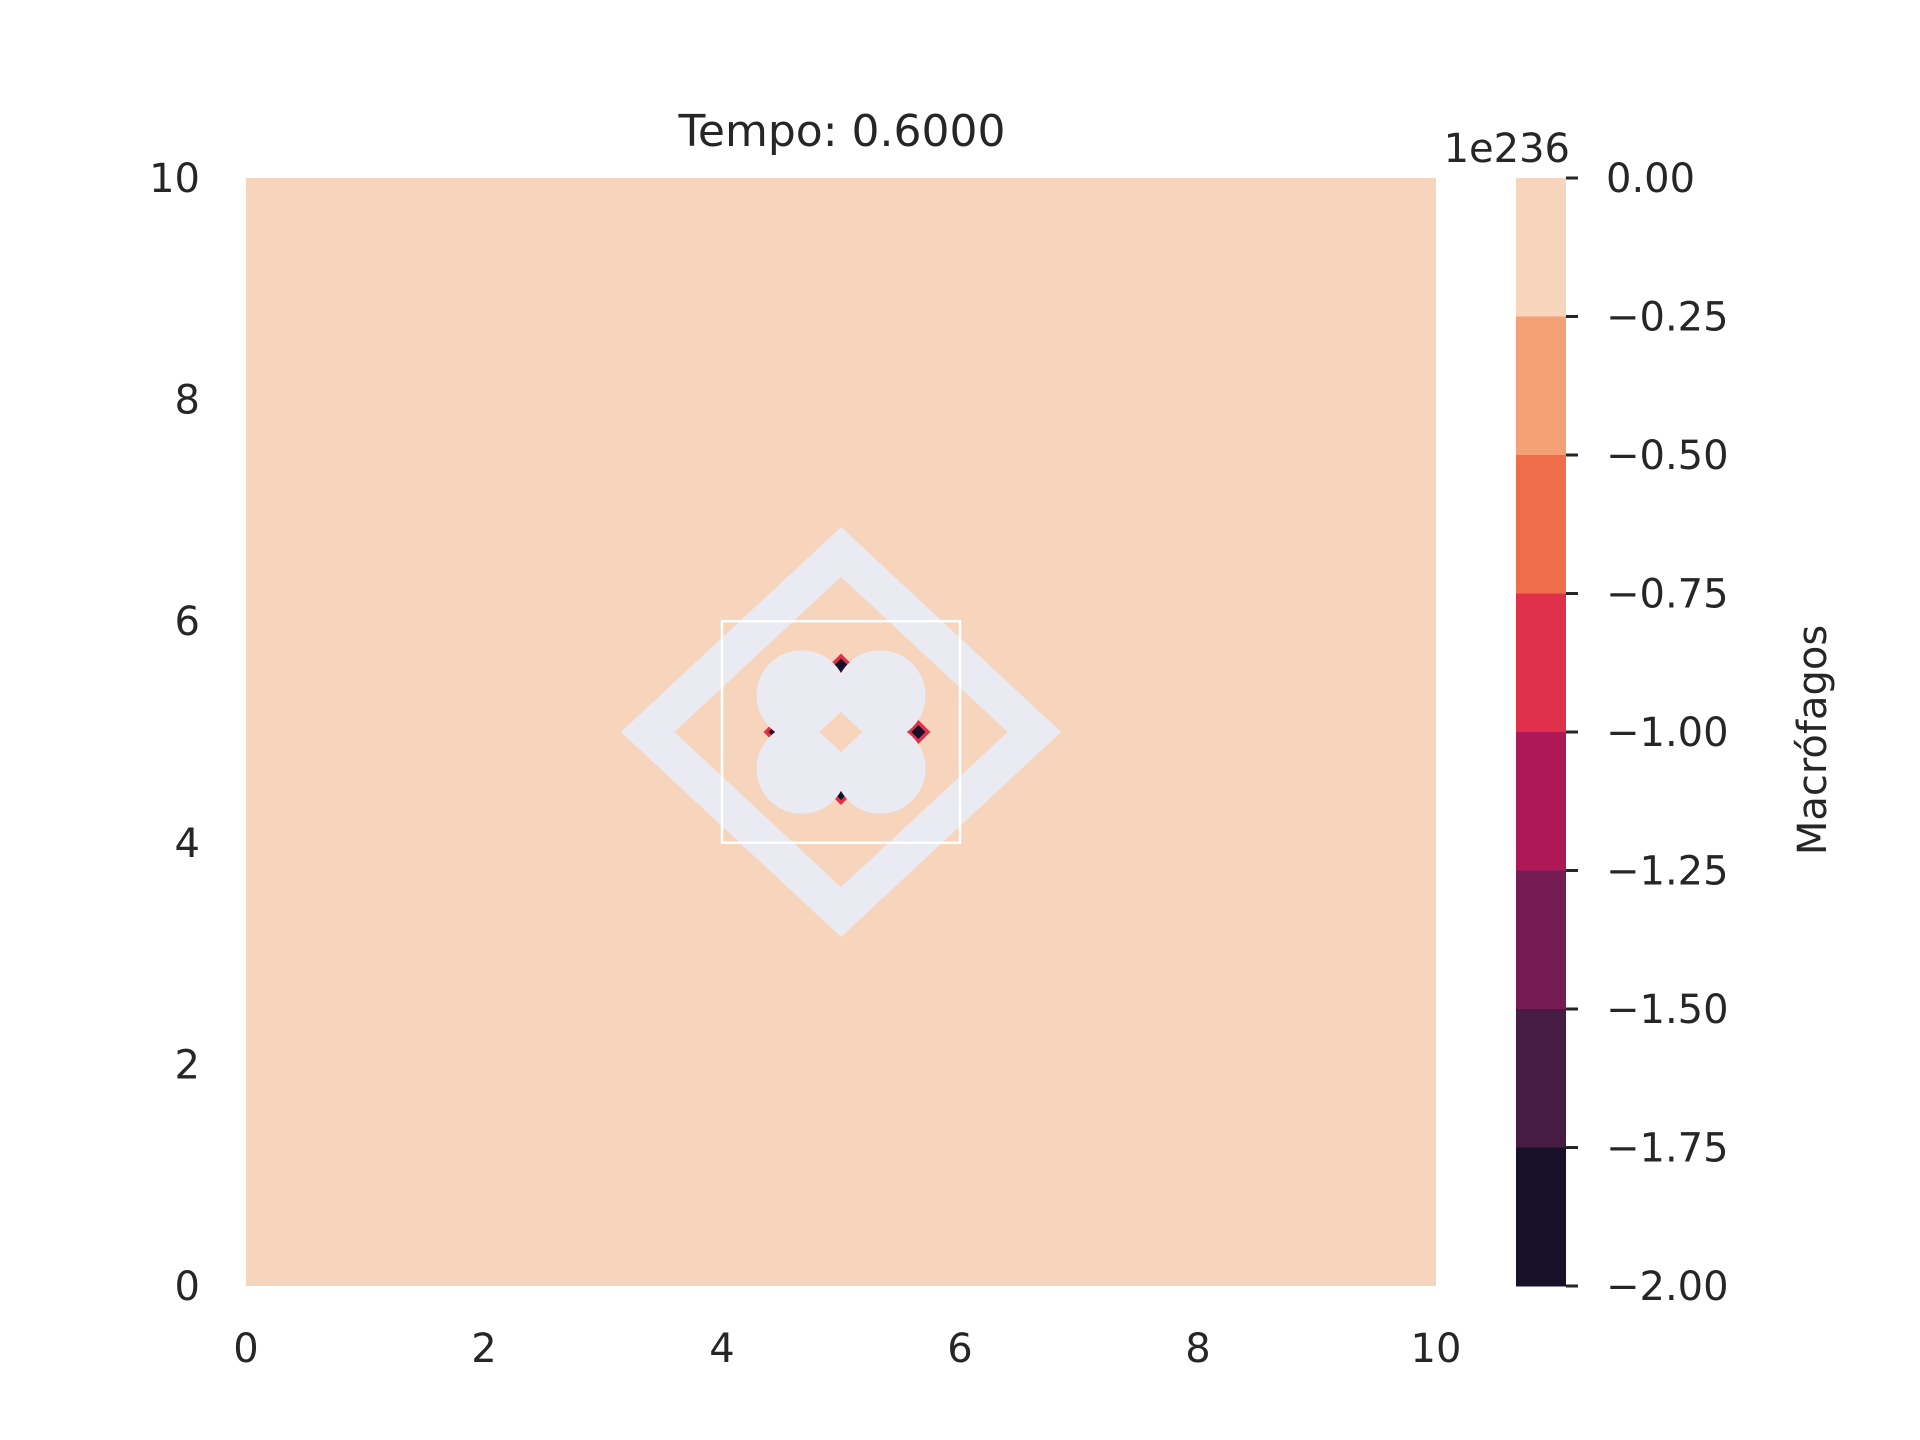 Image resolution: width=1920 pixels, height=1440 pixels. I want to click on colorbar-tick-label: −0.25, so click(1667, 318).